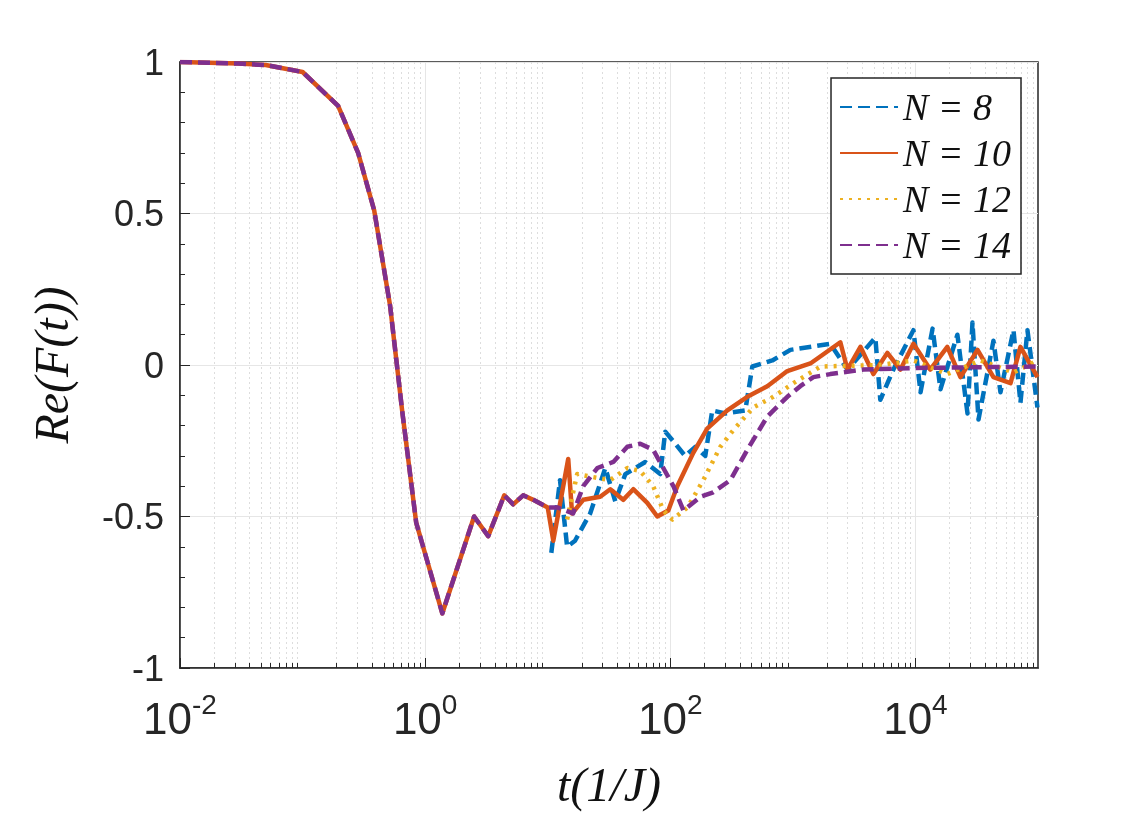 This screenshot has width=1146, height=834. What do you see at coordinates (957, 199) in the screenshot?
I see `legend-label: N = 12` at bounding box center [957, 199].